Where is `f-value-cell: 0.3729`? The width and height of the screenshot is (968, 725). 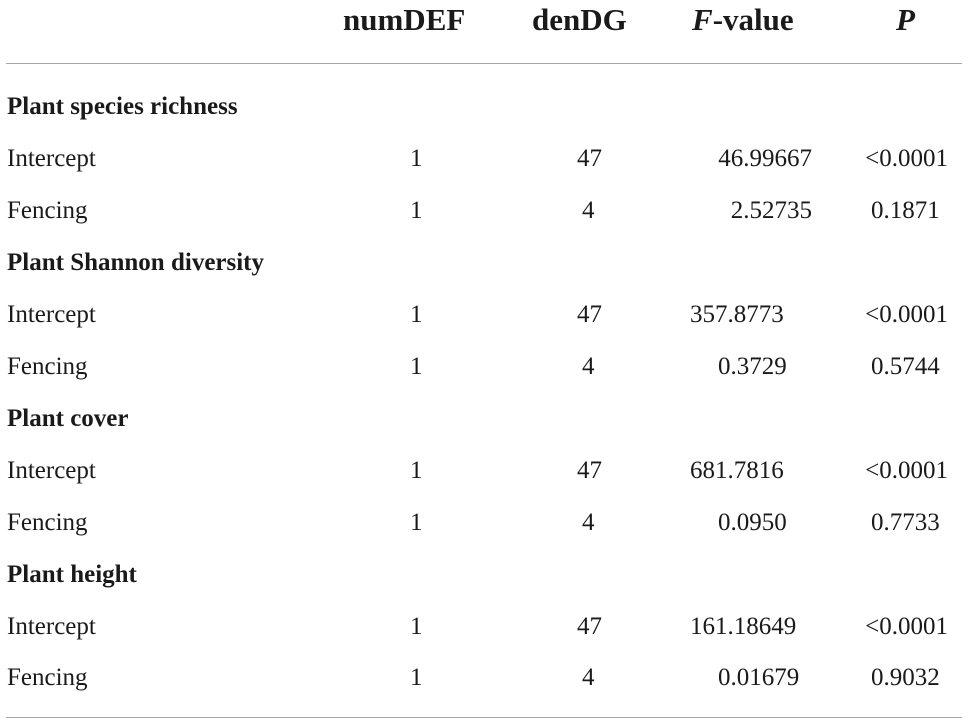
f-value-cell: 0.3729 is located at coordinates (752, 366).